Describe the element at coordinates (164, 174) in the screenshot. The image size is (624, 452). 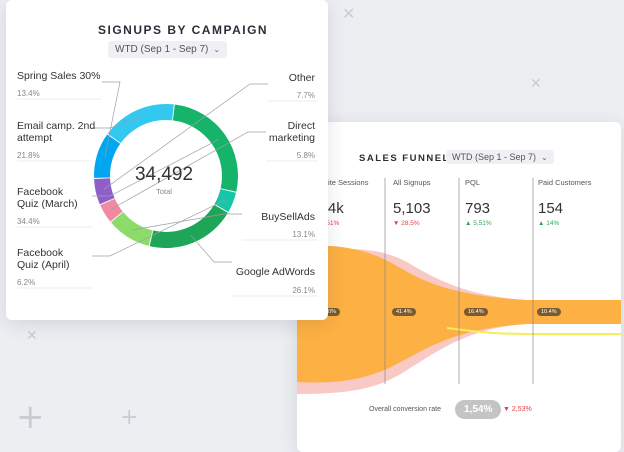
I see `donut-total-value: 34,492` at that location.